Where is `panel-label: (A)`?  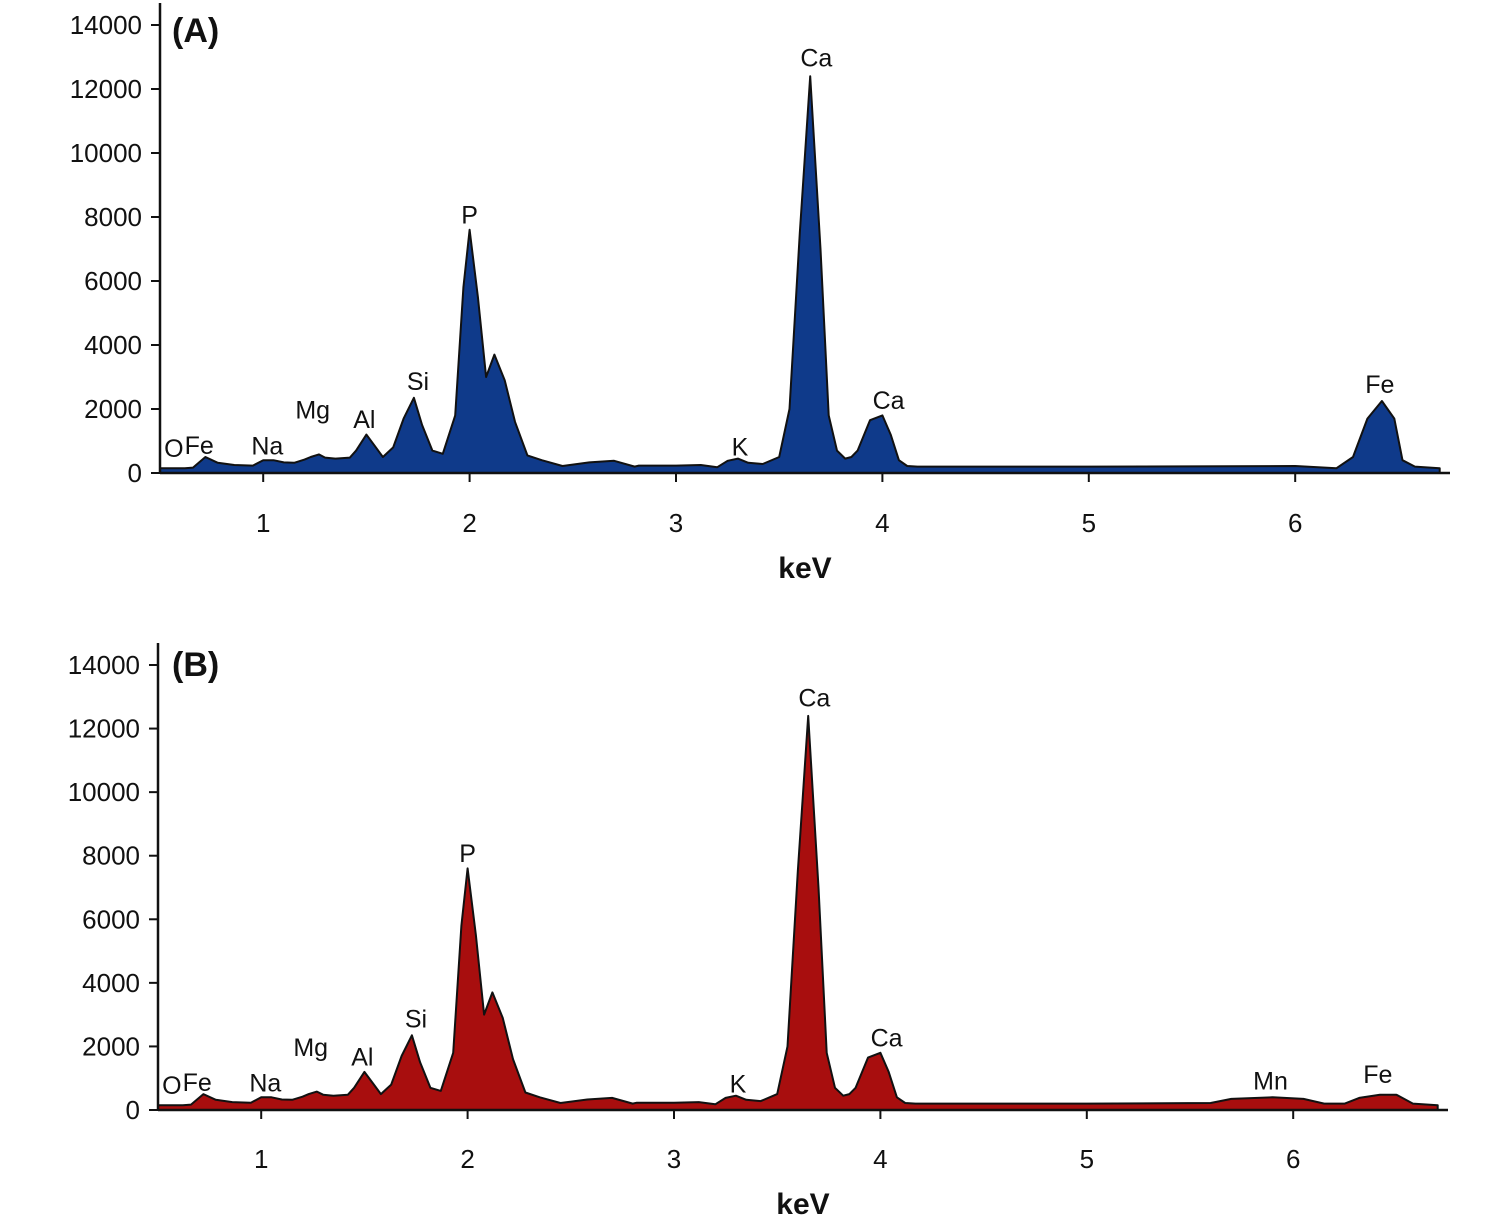
panel-label: (A) is located at coordinates (195, 31).